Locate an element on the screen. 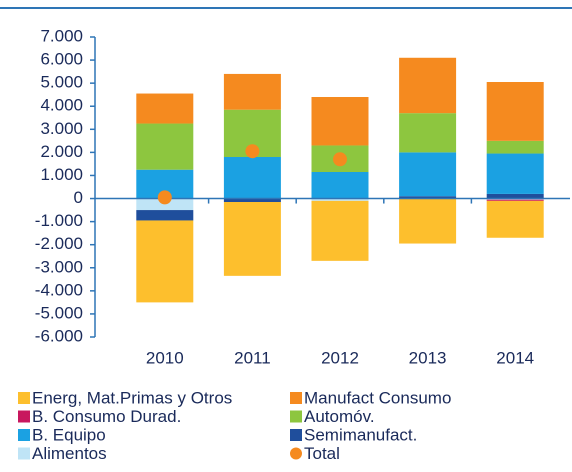 This screenshot has width=572, height=472. x-tick-label: 2013 is located at coordinates (428, 357).